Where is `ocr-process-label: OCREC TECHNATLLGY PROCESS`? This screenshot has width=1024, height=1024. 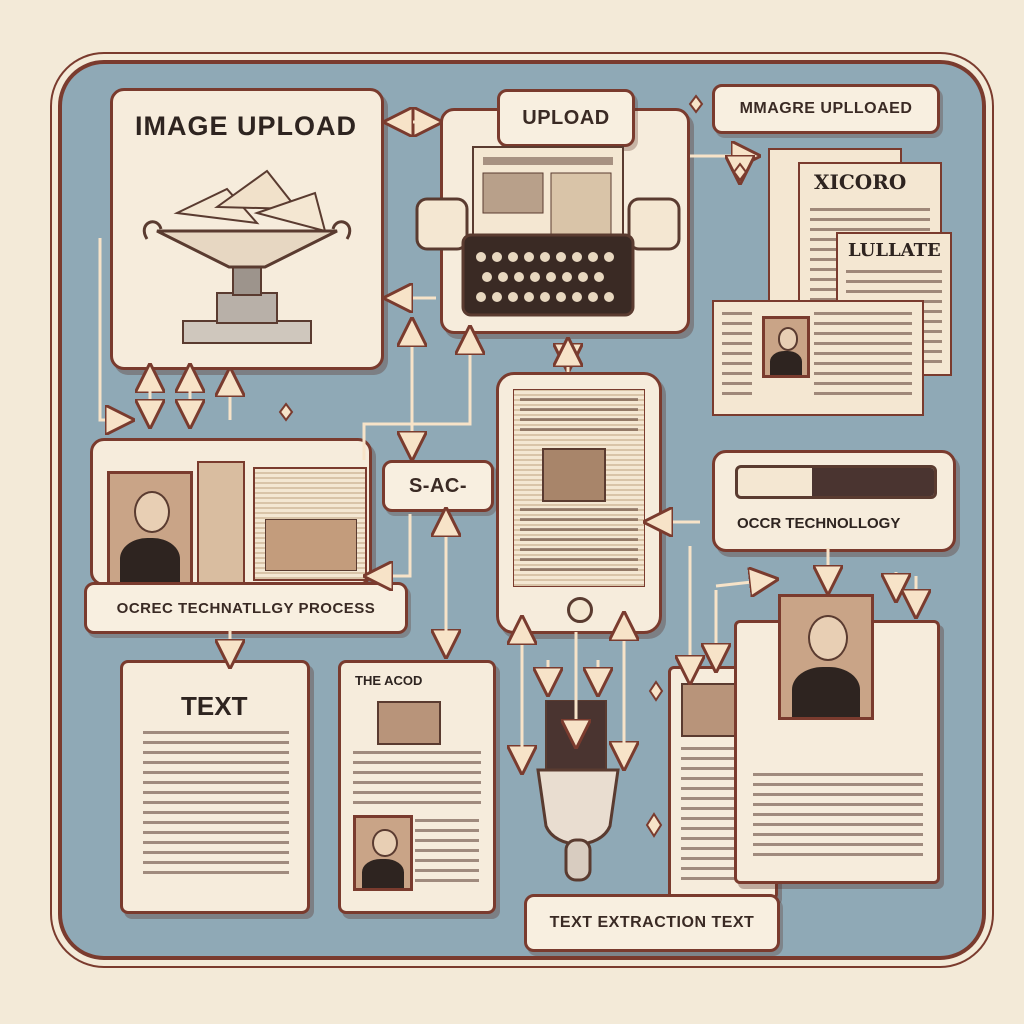 ocr-process-label: OCREC TECHNATLLGY PROCESS is located at coordinates (246, 608).